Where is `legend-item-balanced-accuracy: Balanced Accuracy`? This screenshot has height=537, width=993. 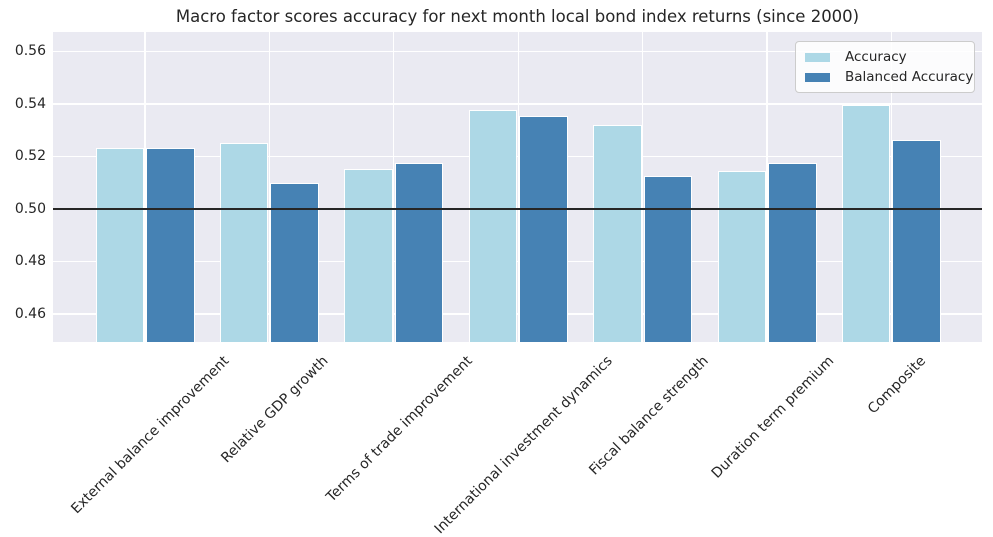
legend-item-balanced-accuracy: Balanced Accuracy is located at coordinates (889, 77).